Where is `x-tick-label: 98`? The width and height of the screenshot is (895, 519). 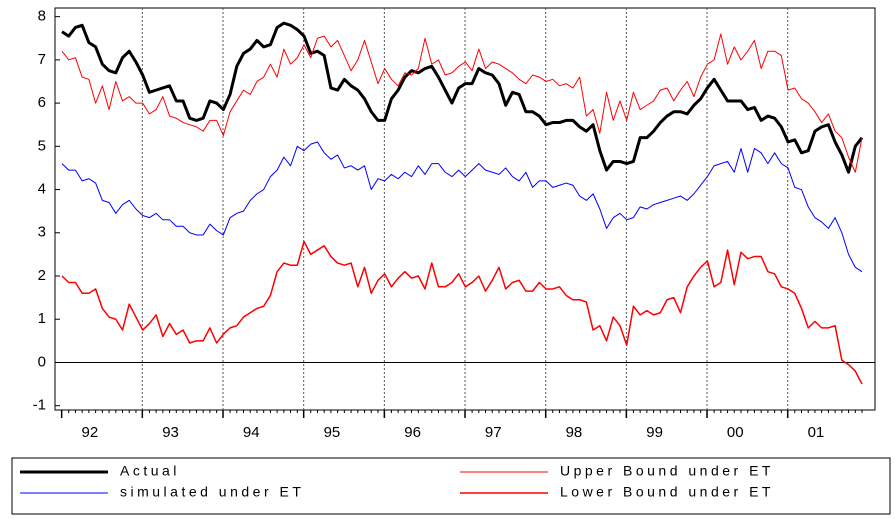
x-tick-label: 98 is located at coordinates (574, 432).